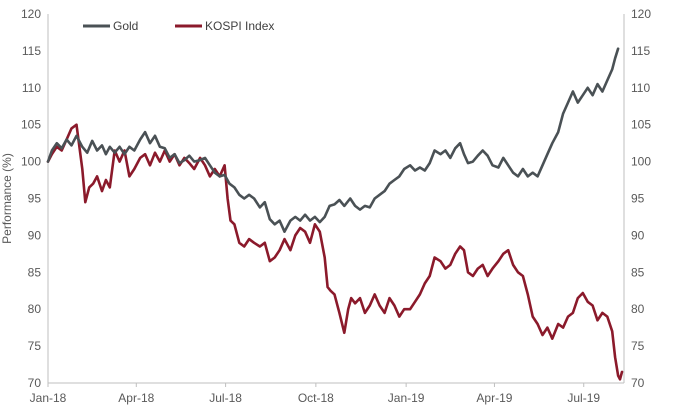 The width and height of the screenshot is (681, 413). I want to click on y-tick-label: 115, so click(31, 51).